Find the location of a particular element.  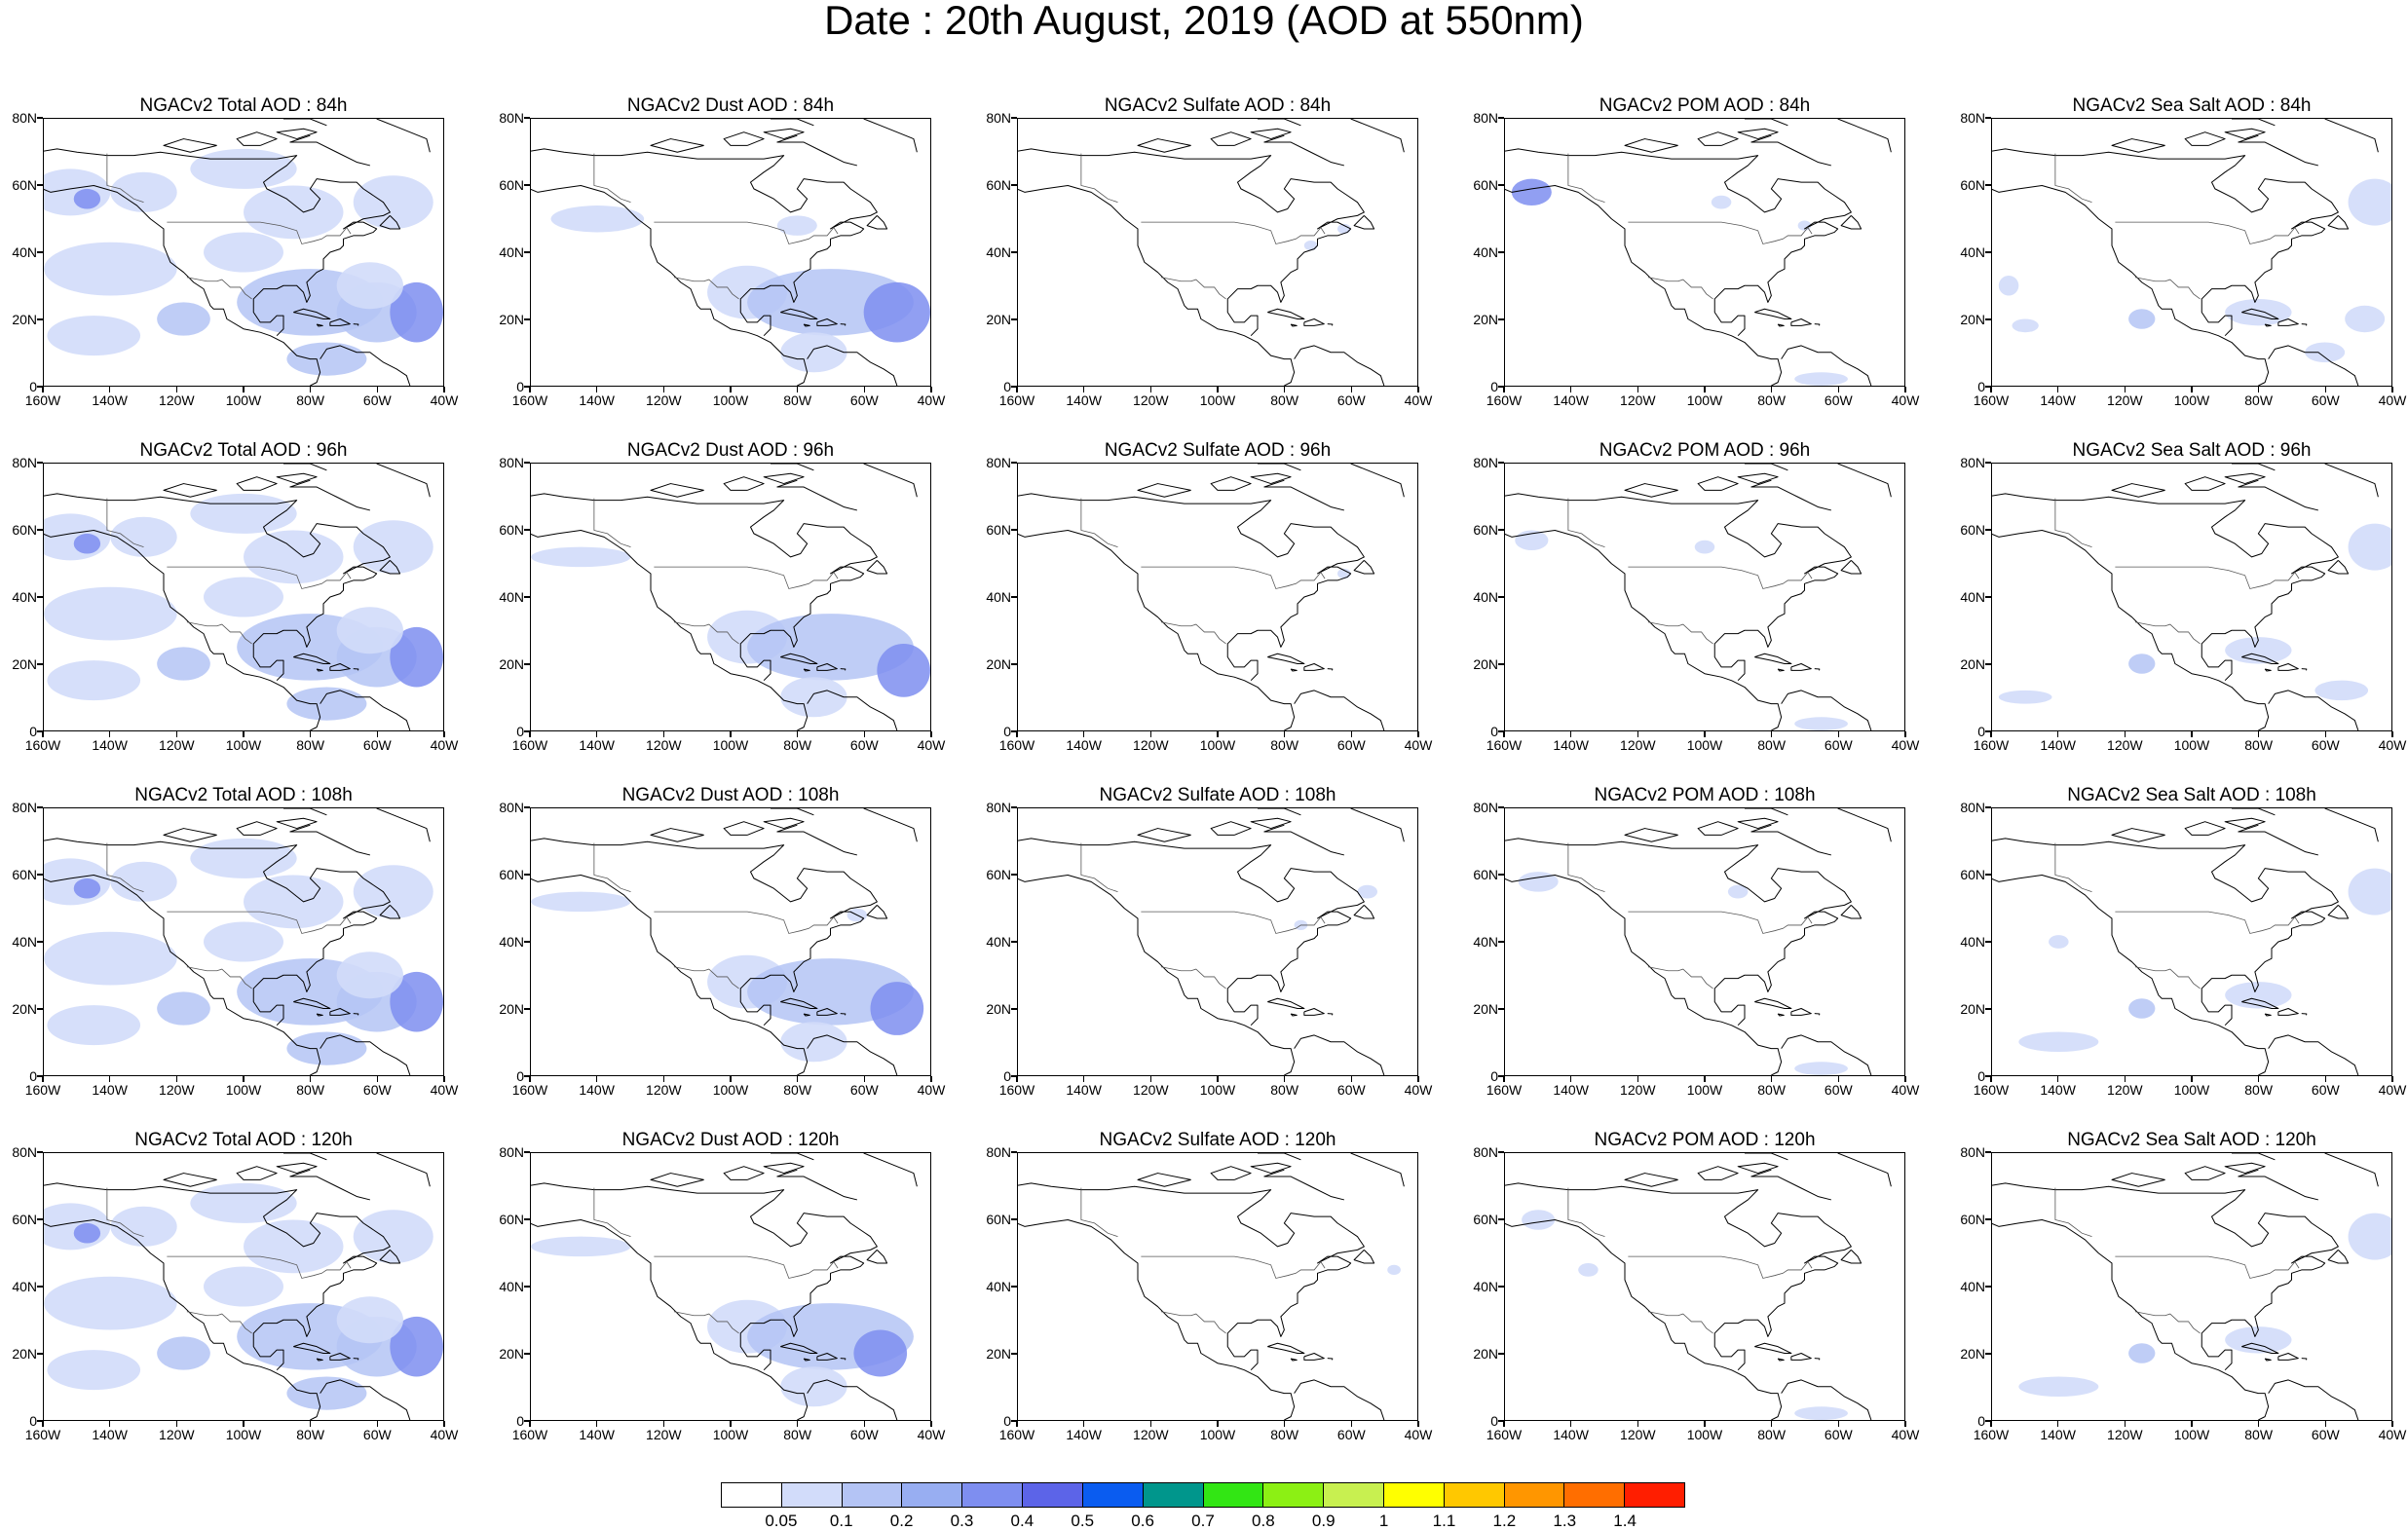

colorbar-label: 1.4 is located at coordinates (1625, 1521).